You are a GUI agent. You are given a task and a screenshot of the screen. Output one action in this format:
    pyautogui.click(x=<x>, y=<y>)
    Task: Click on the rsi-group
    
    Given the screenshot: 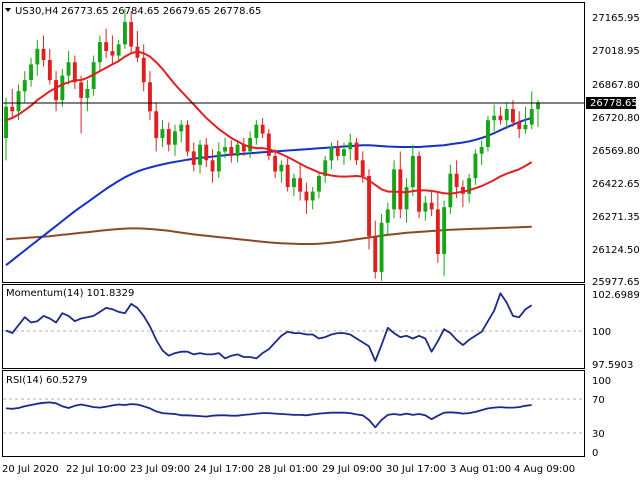 What is the action you would take?
    pyautogui.click(x=268, y=415)
    